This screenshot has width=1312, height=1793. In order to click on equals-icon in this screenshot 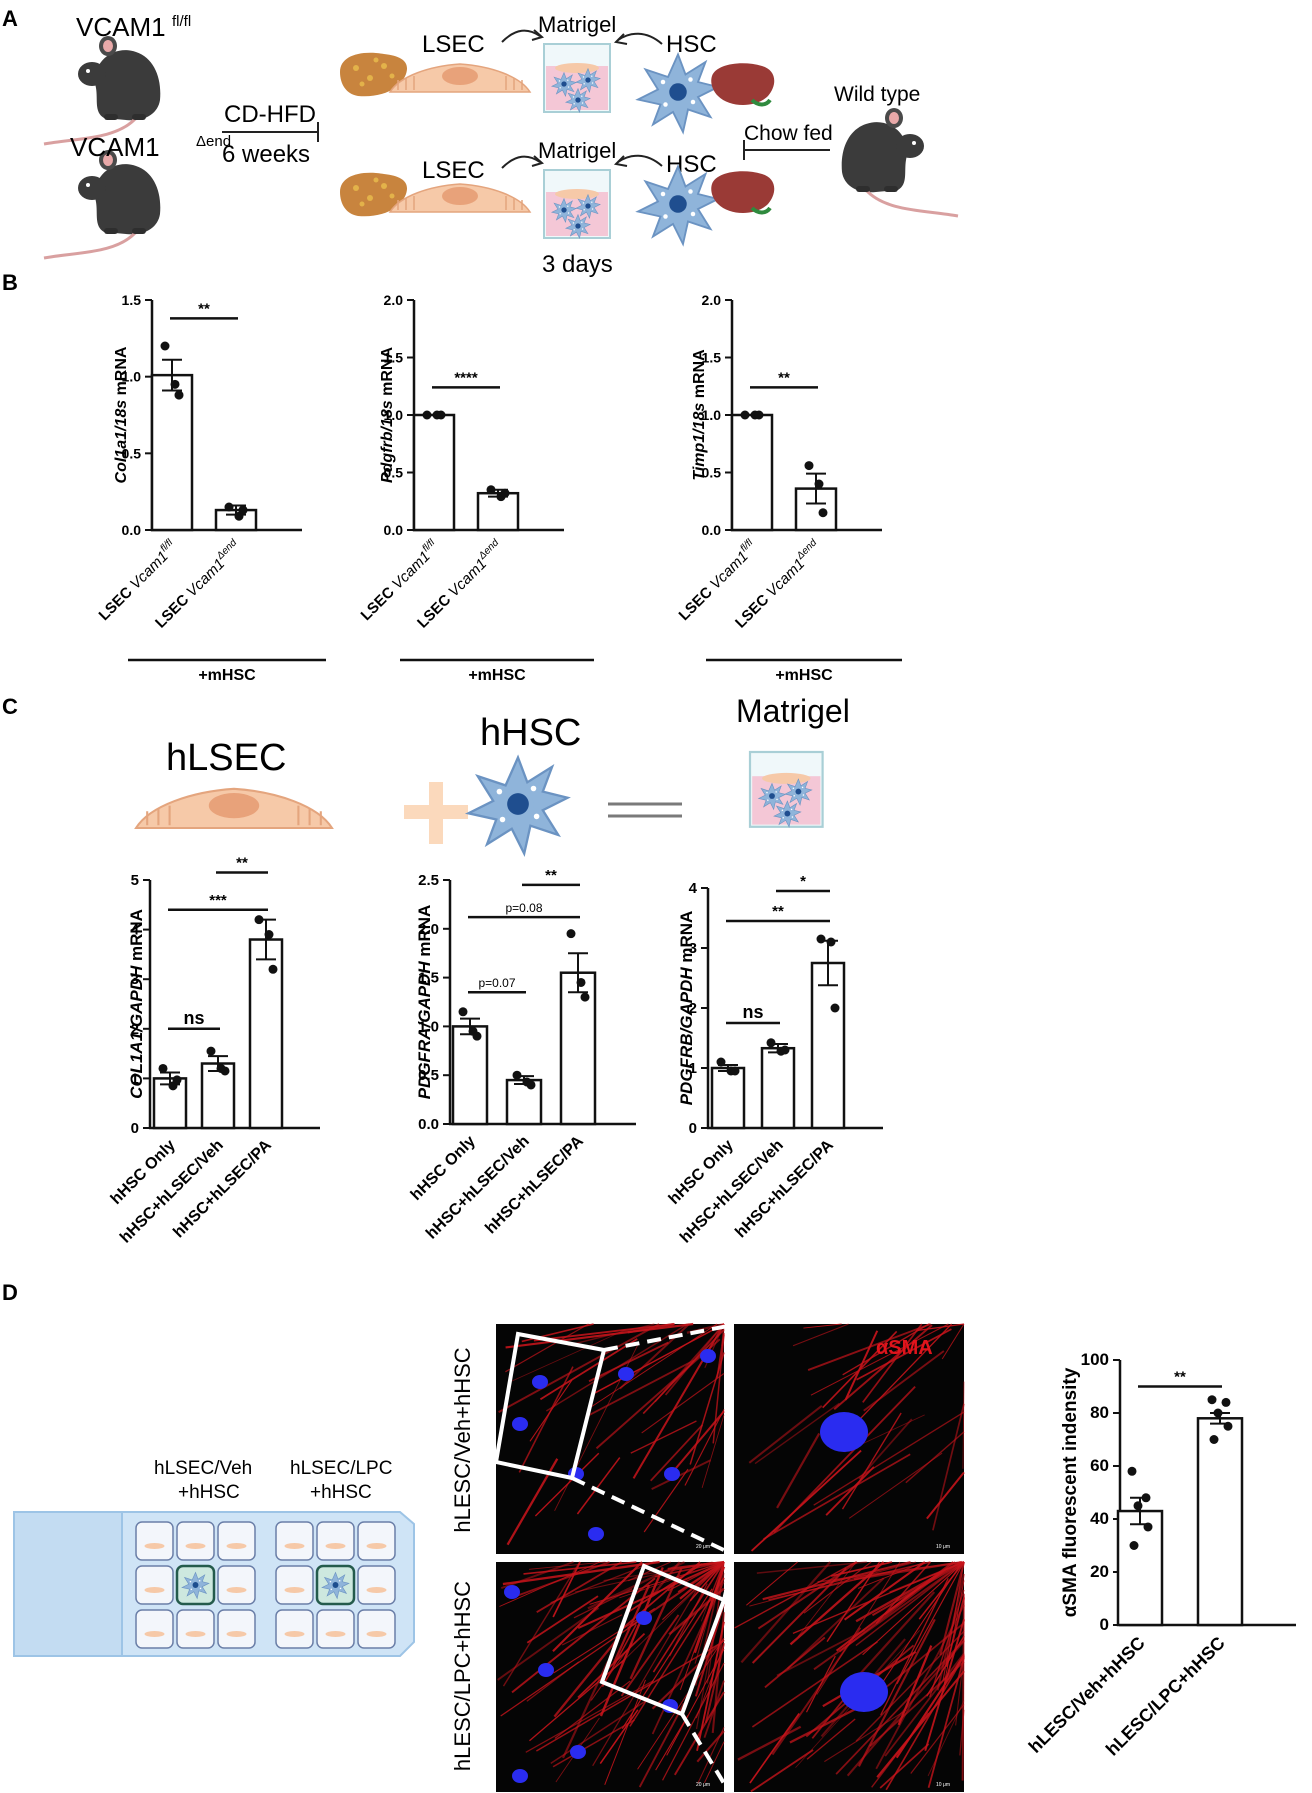, I will do `click(645, 810)`.